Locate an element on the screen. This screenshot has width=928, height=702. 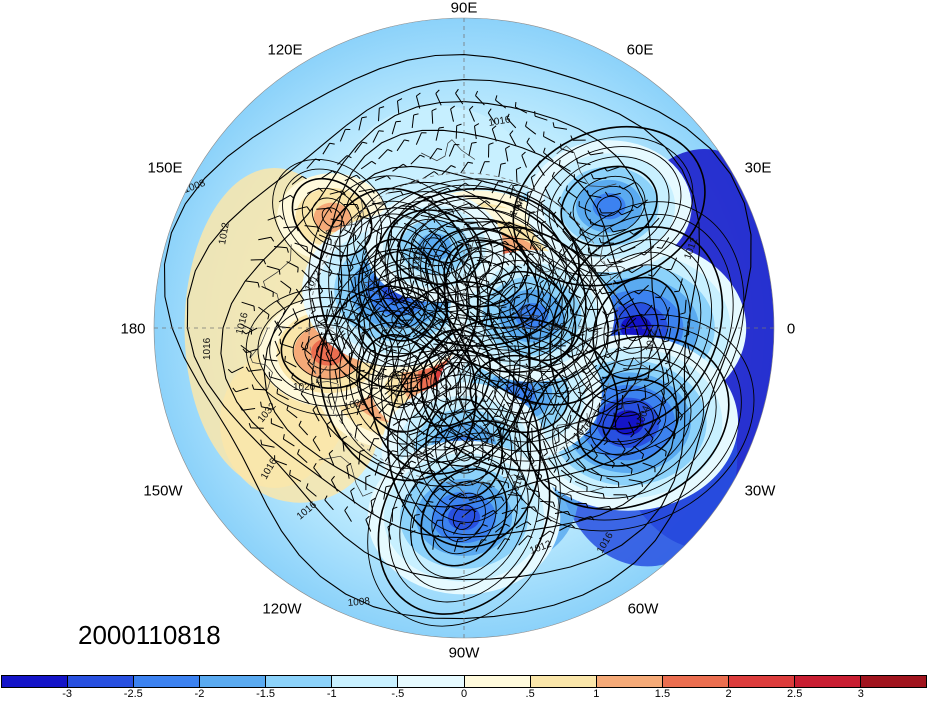
longitude-label-150w: 150W is located at coordinates (163, 491).